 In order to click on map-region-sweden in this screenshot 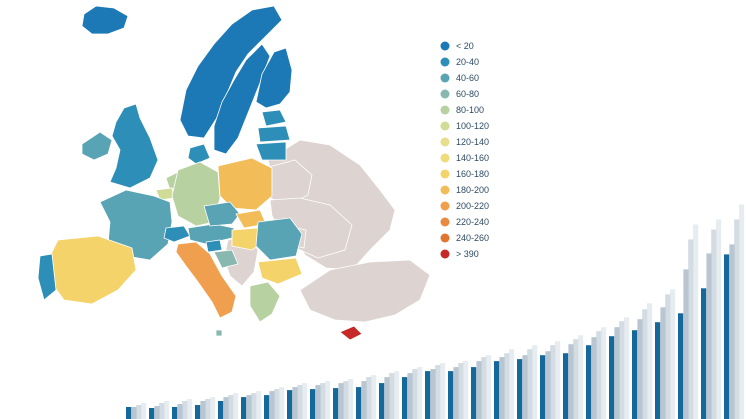, I will do `click(242, 99)`.